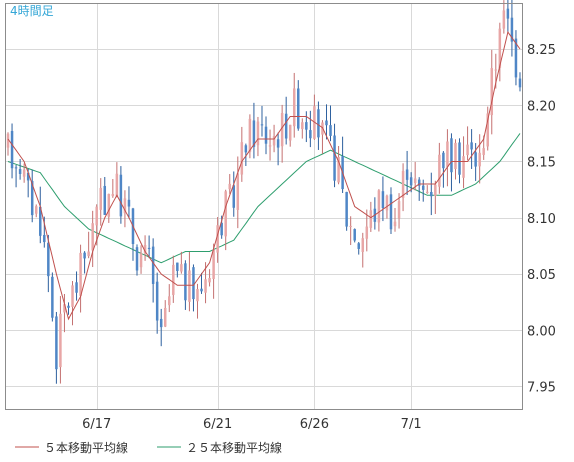 This screenshot has height=462, width=574. Describe the element at coordinates (96, 424) in the screenshot. I see `x-tick-label: 6/17` at that location.